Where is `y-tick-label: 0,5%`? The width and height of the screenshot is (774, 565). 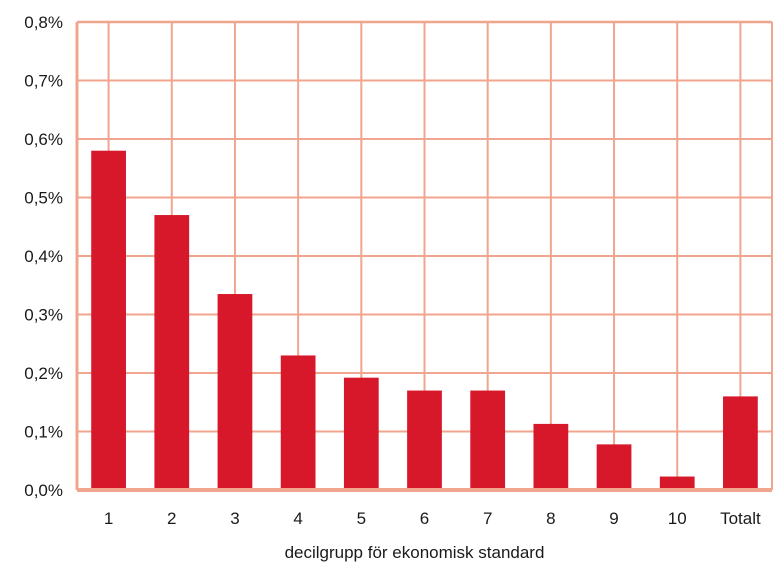 y-tick-label: 0,5% is located at coordinates (43, 198).